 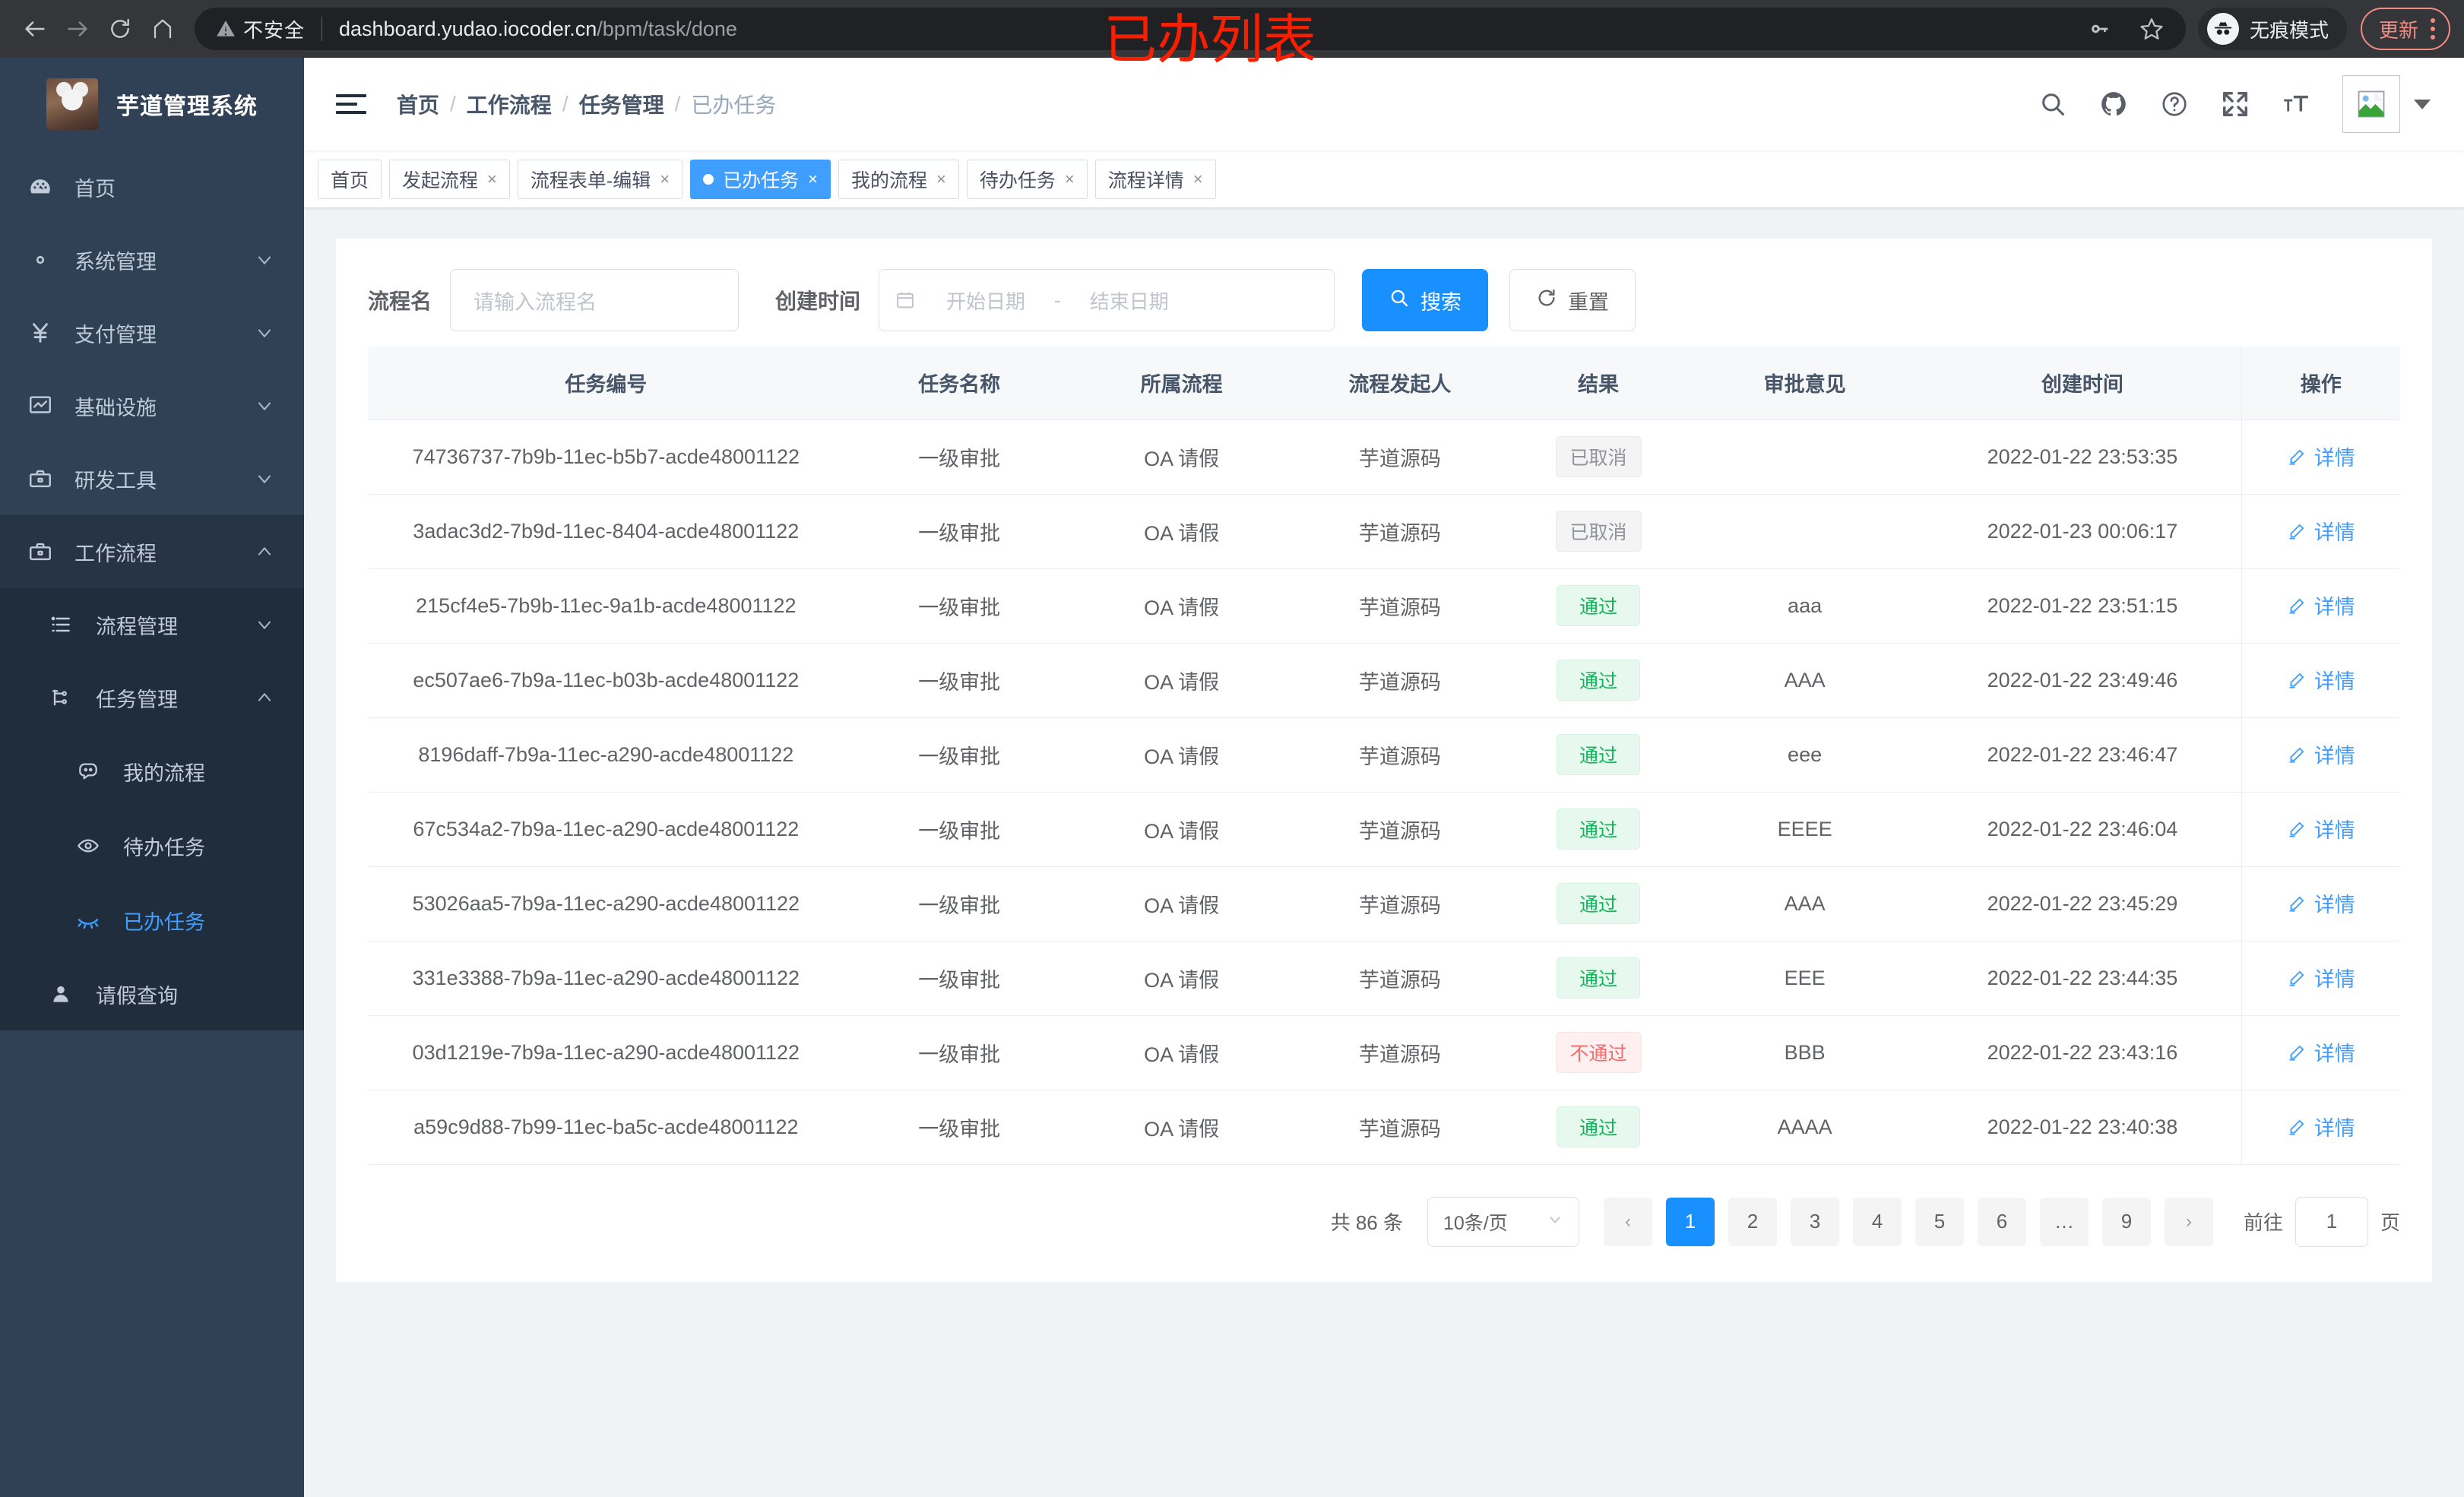 I want to click on sidebar-item-payment: 支付管理, so click(x=152, y=332).